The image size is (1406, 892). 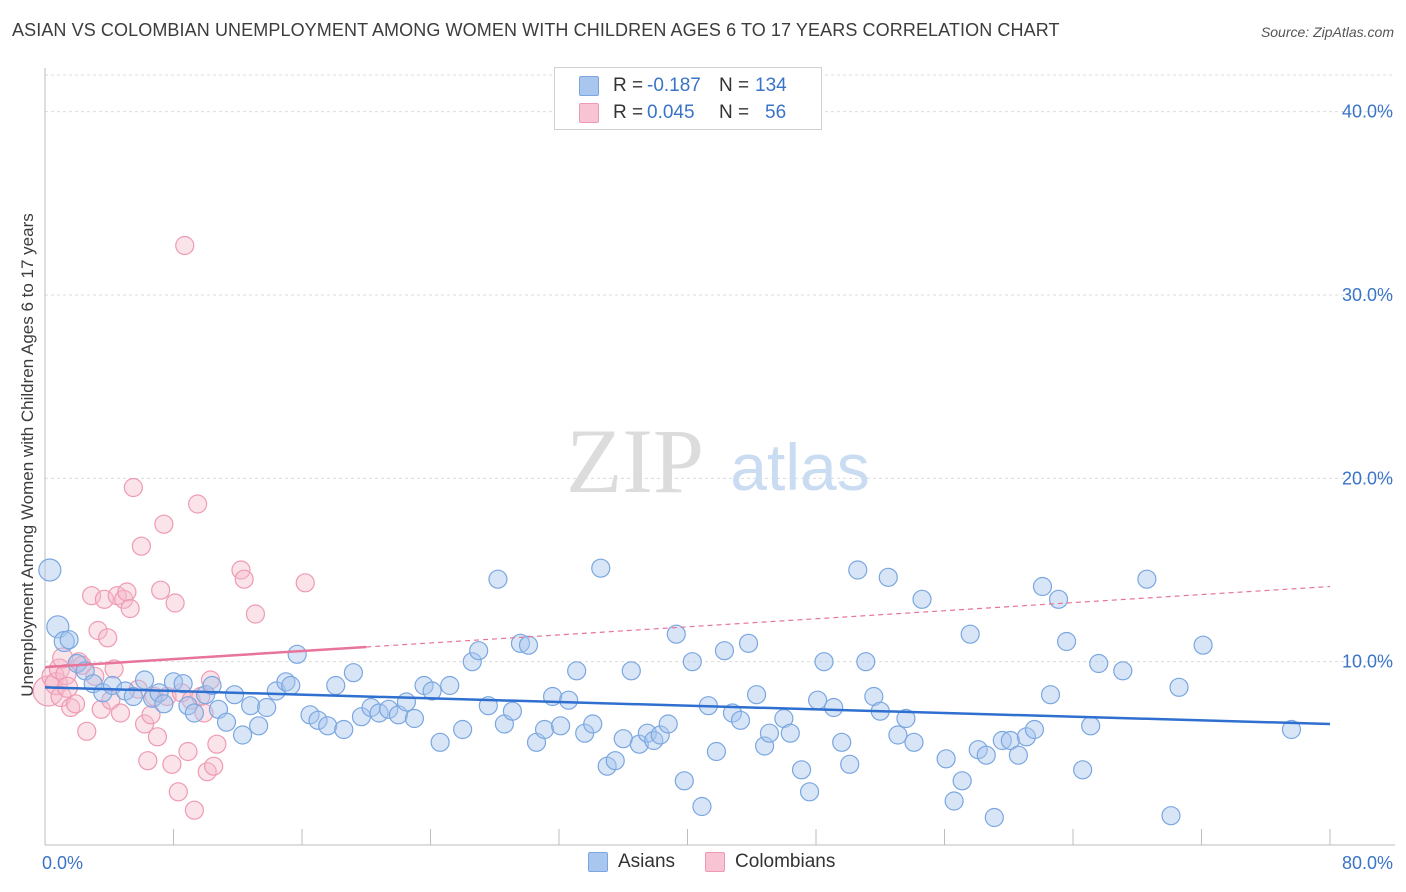 What do you see at coordinates (589, 86) in the screenshot?
I see `asians-swatch` at bounding box center [589, 86].